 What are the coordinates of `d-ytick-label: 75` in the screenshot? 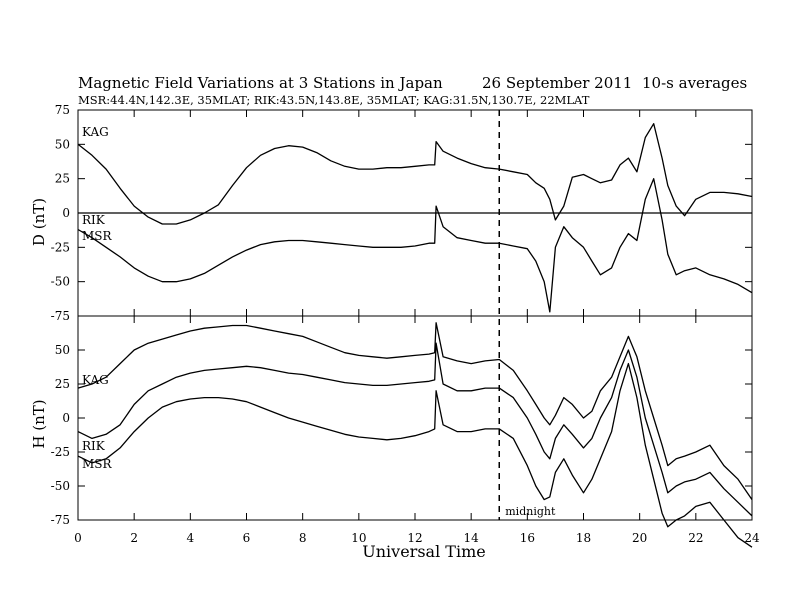 It's located at (62, 110).